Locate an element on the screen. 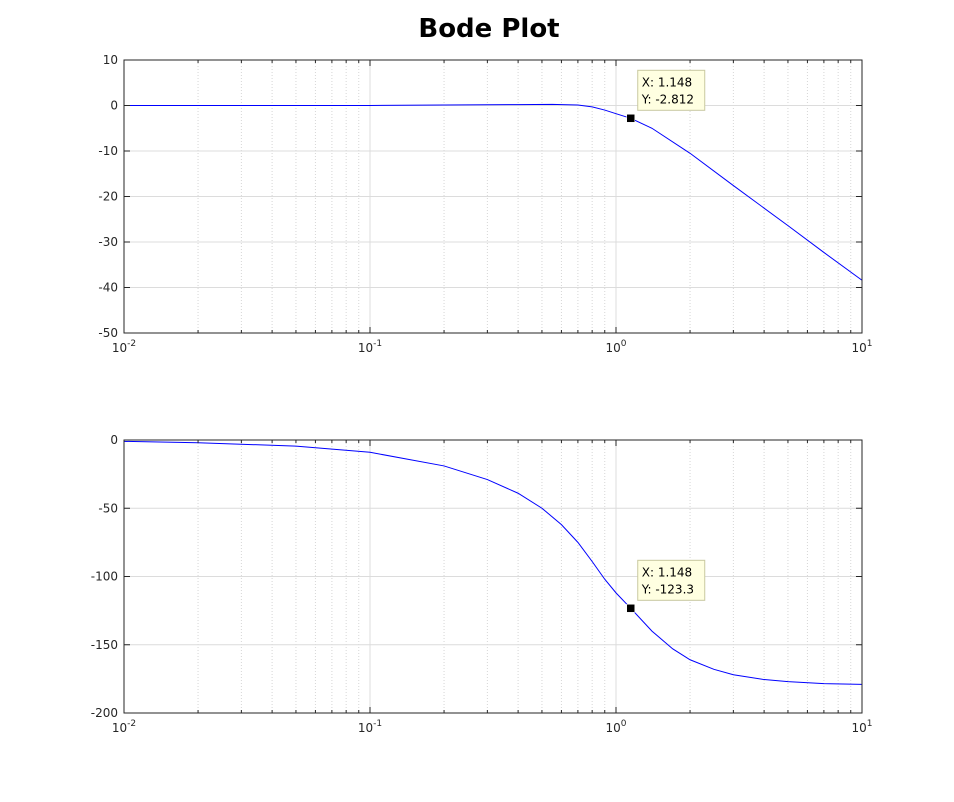 The image size is (954, 802). phase-y-tick-label: -200 is located at coordinates (104, 713).